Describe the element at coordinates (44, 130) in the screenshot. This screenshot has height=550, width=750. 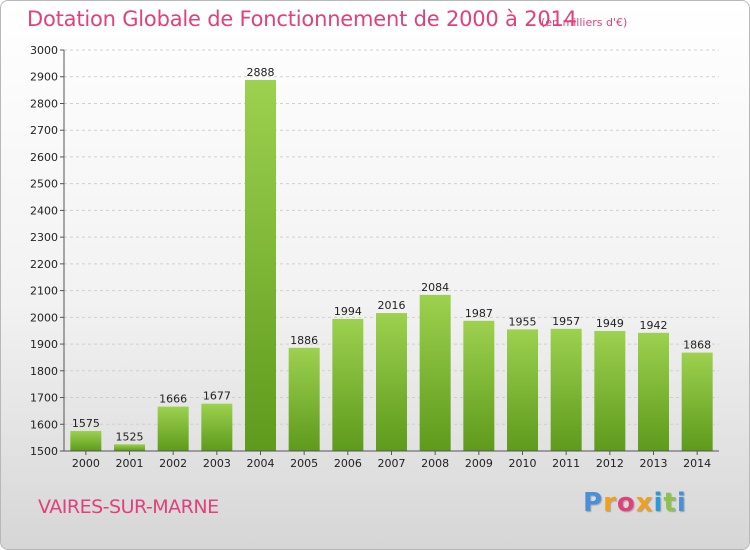
I see `y-tick-label: 2700` at that location.